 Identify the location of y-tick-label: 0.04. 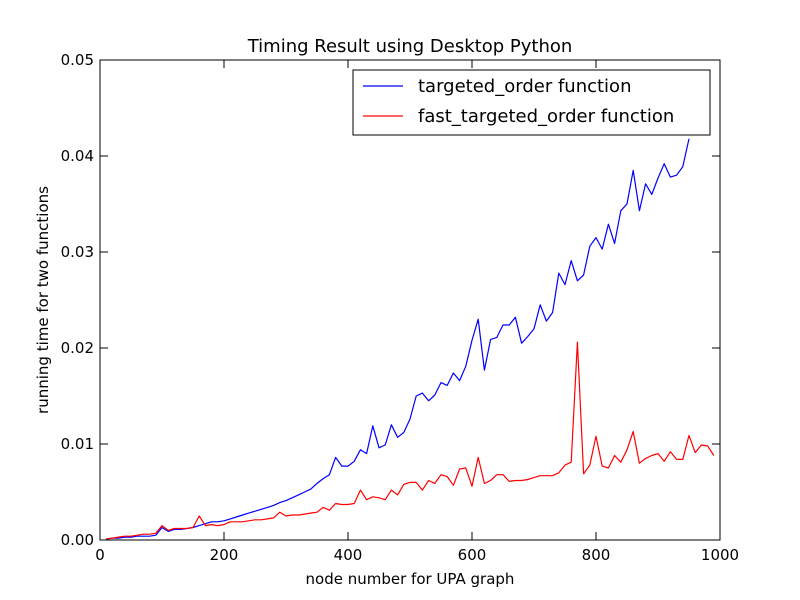
(77, 156).